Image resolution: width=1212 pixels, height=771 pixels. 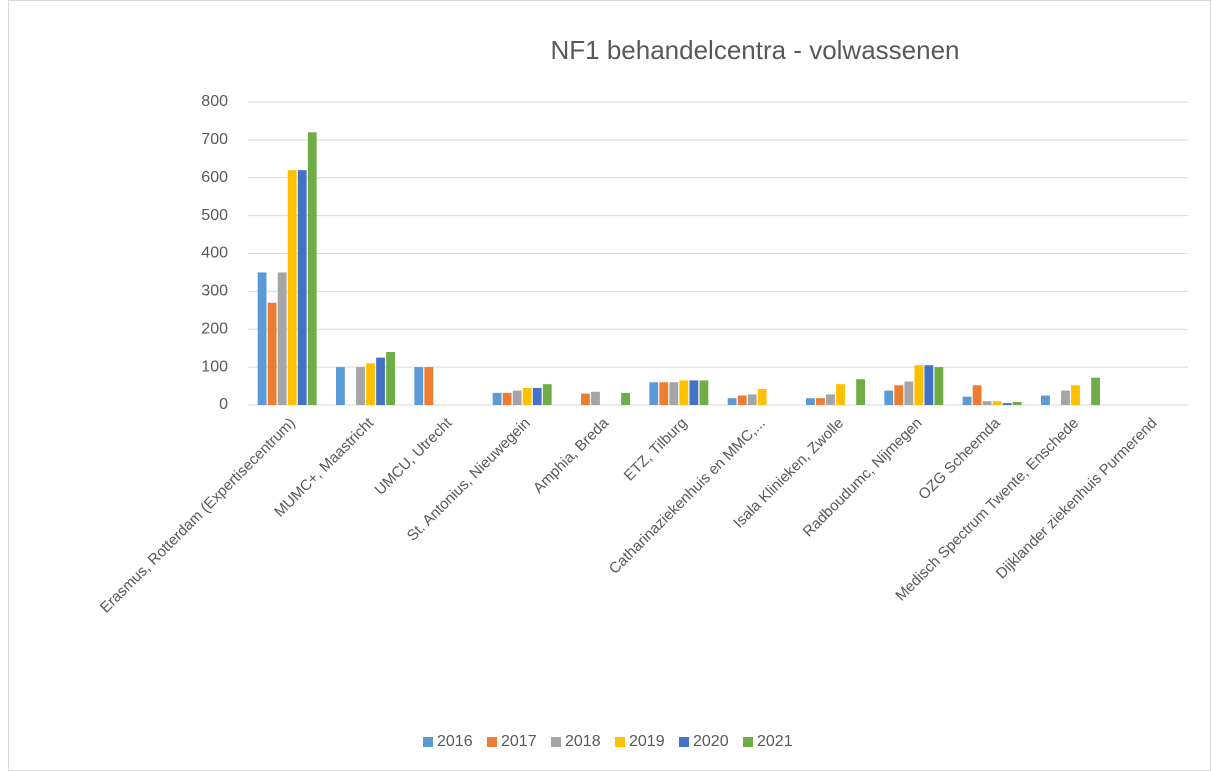 What do you see at coordinates (214, 291) in the screenshot?
I see `y-tick-label: 300` at bounding box center [214, 291].